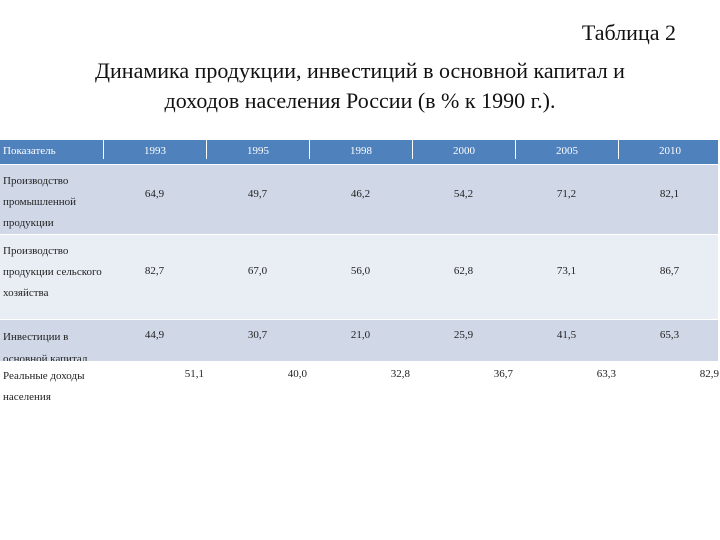  I want to click on value-cell: 62,8, so click(463, 271).